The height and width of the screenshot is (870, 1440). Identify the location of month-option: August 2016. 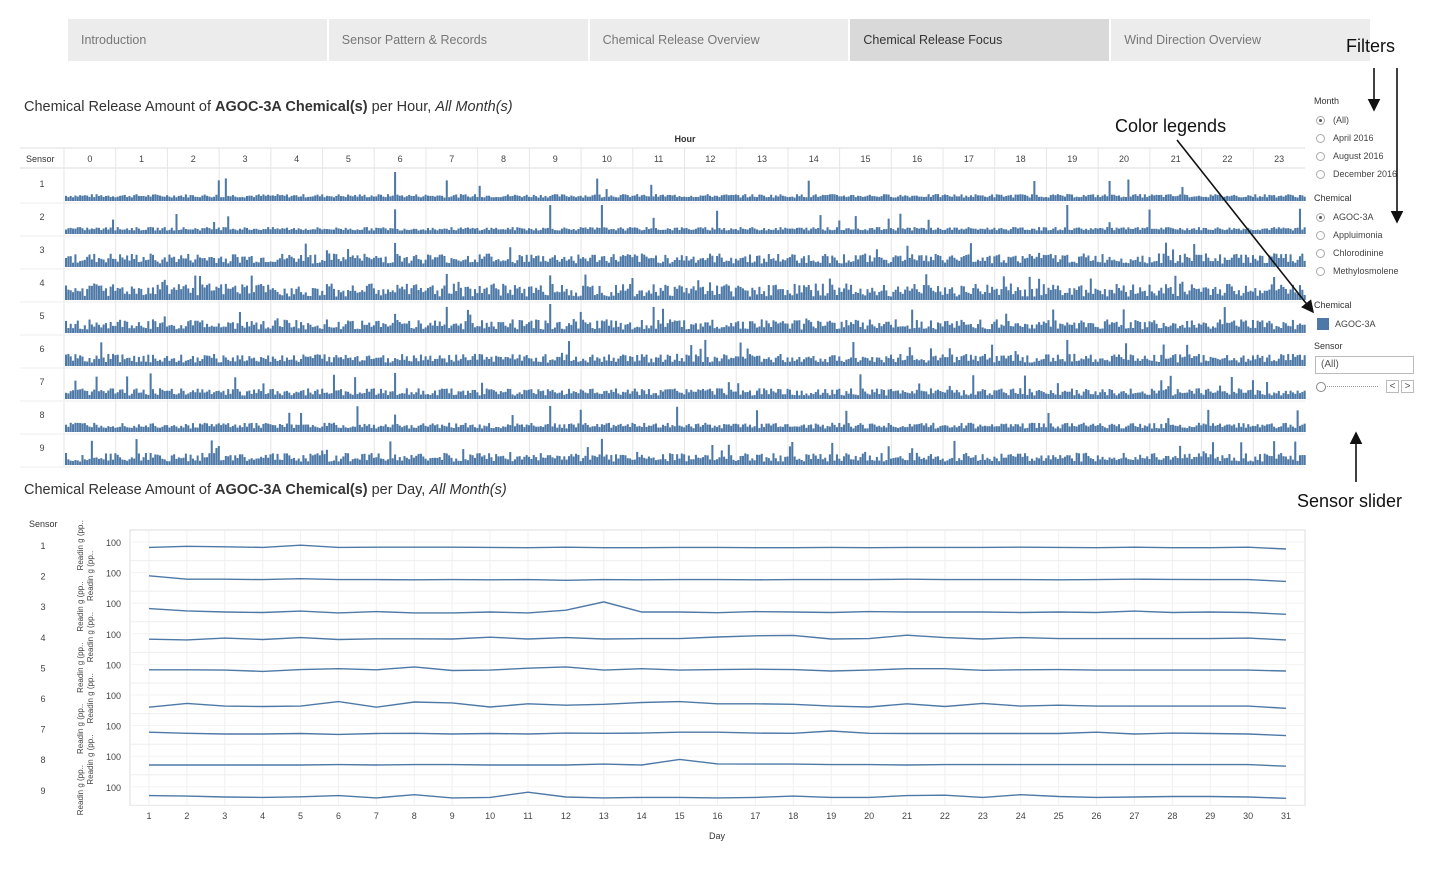
(1373, 156).